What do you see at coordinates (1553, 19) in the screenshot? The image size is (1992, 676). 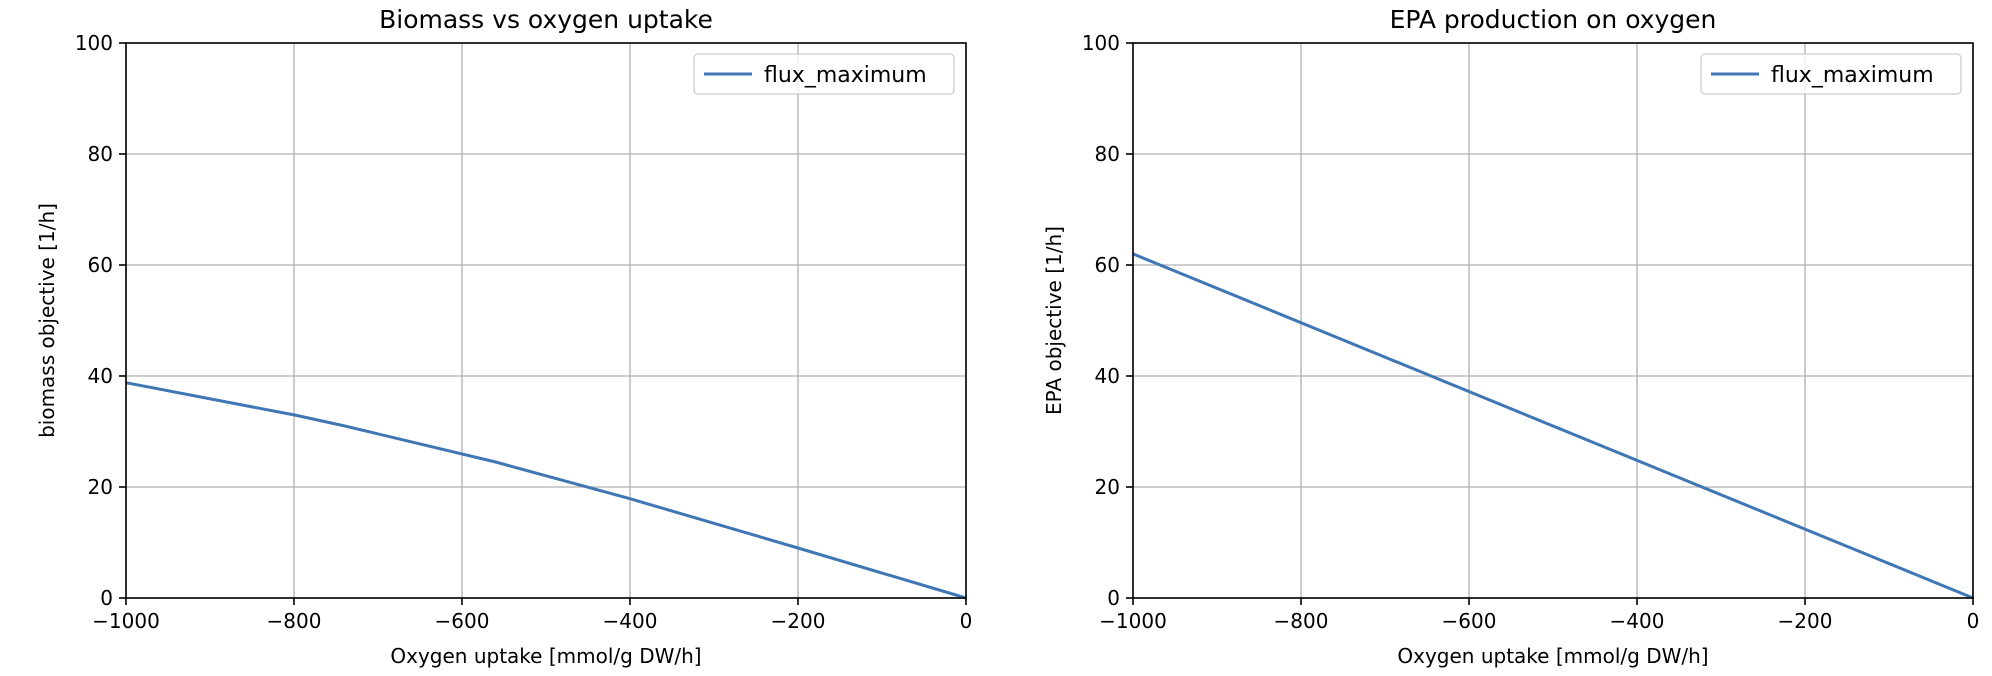 I see `chart-title: EPA production on oxygen` at bounding box center [1553, 19].